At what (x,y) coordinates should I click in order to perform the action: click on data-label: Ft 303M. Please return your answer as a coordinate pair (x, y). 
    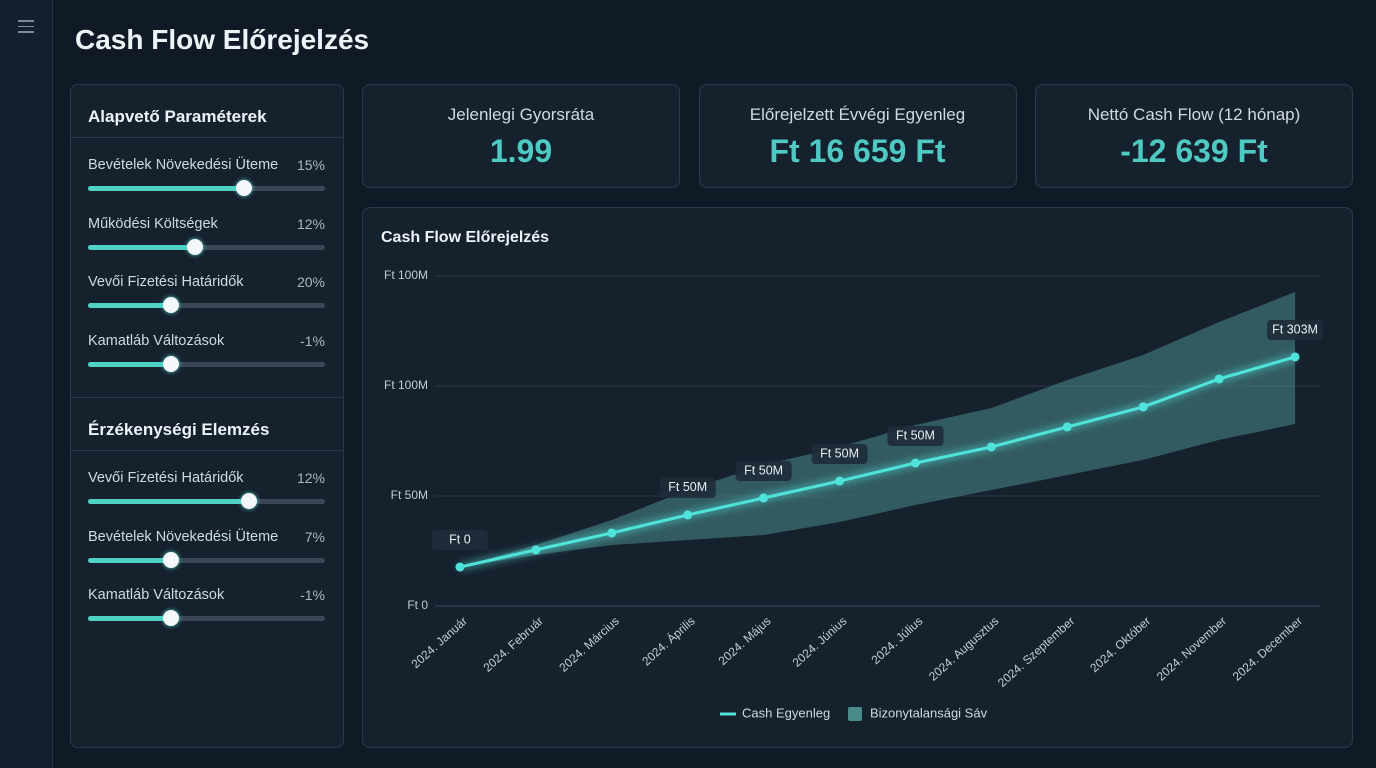
    Looking at the image, I should click on (1295, 329).